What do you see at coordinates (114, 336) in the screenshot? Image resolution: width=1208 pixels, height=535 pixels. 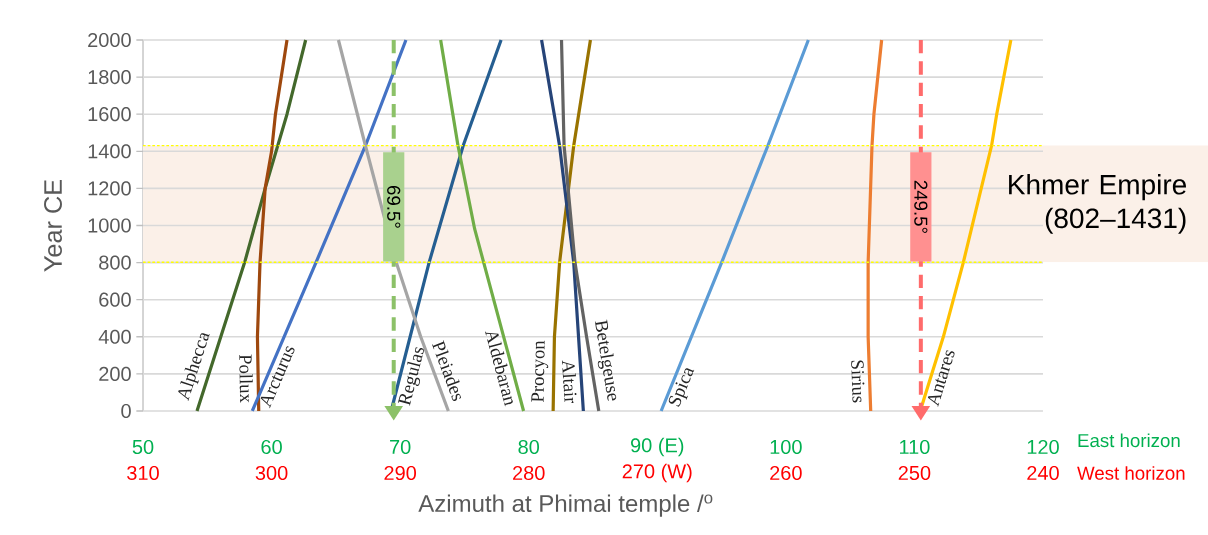 I see `y-tick-label: 400` at bounding box center [114, 336].